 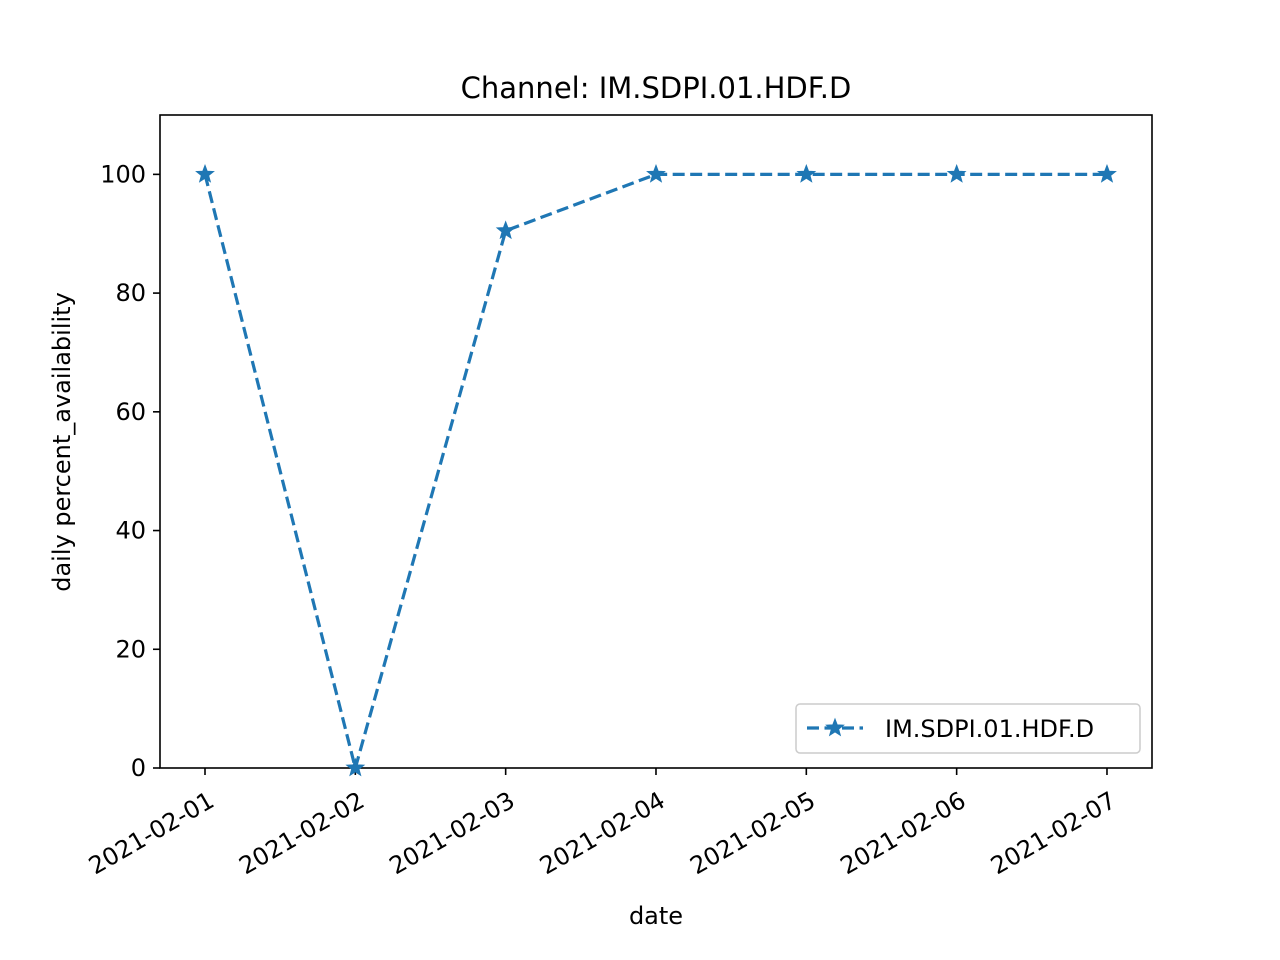 What do you see at coordinates (130, 293) in the screenshot?
I see `y-tick-label: 80` at bounding box center [130, 293].